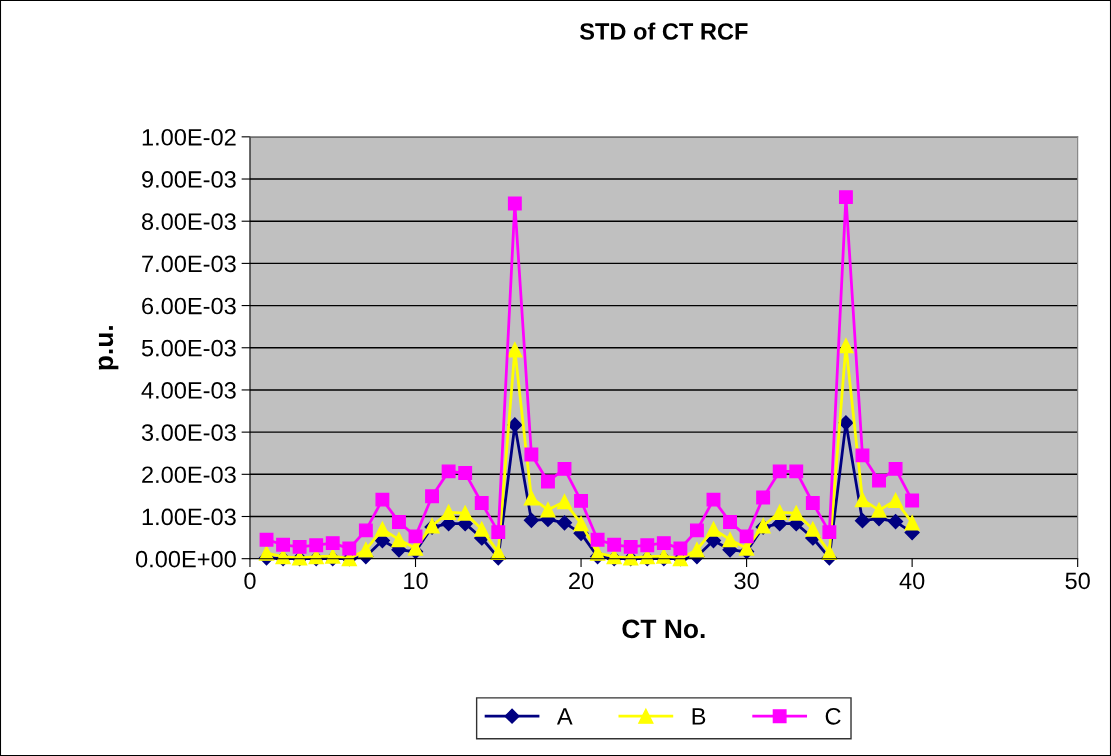 The image size is (1111, 756). What do you see at coordinates (699, 716) in the screenshot?
I see `legend-label: B` at bounding box center [699, 716].